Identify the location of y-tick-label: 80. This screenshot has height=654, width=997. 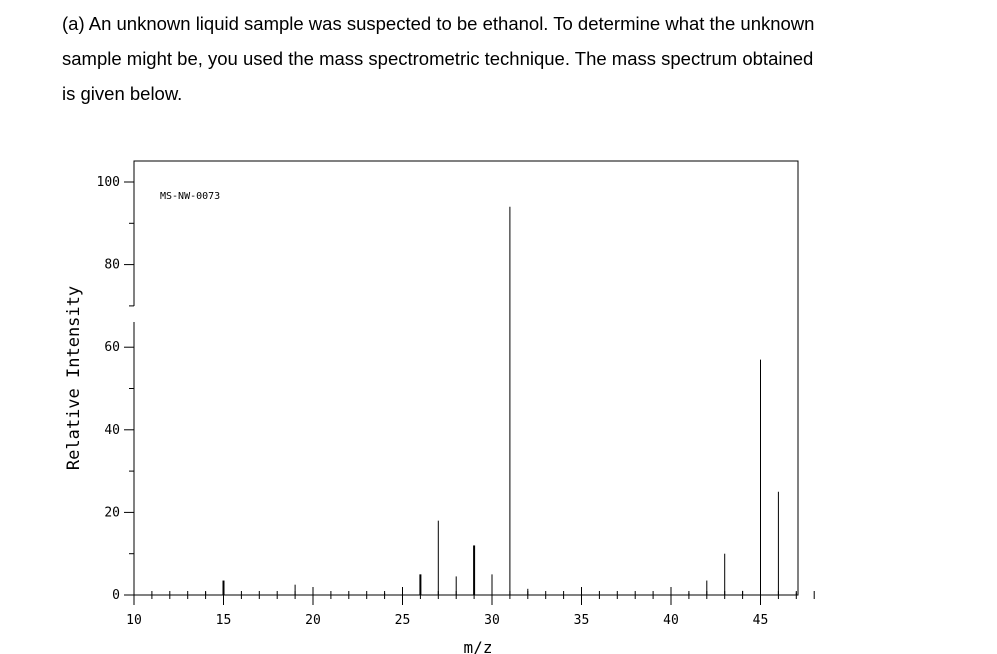
(112, 265).